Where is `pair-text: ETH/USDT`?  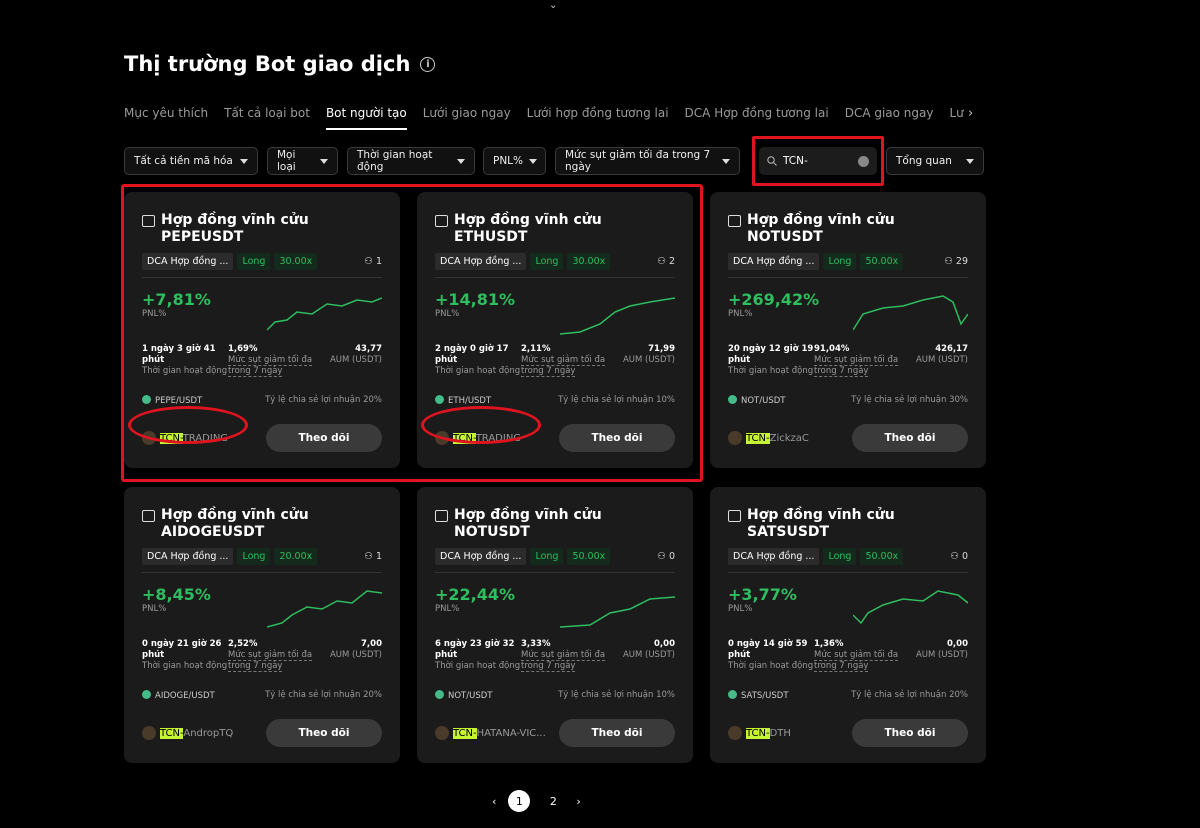 pair-text: ETH/USDT is located at coordinates (470, 401).